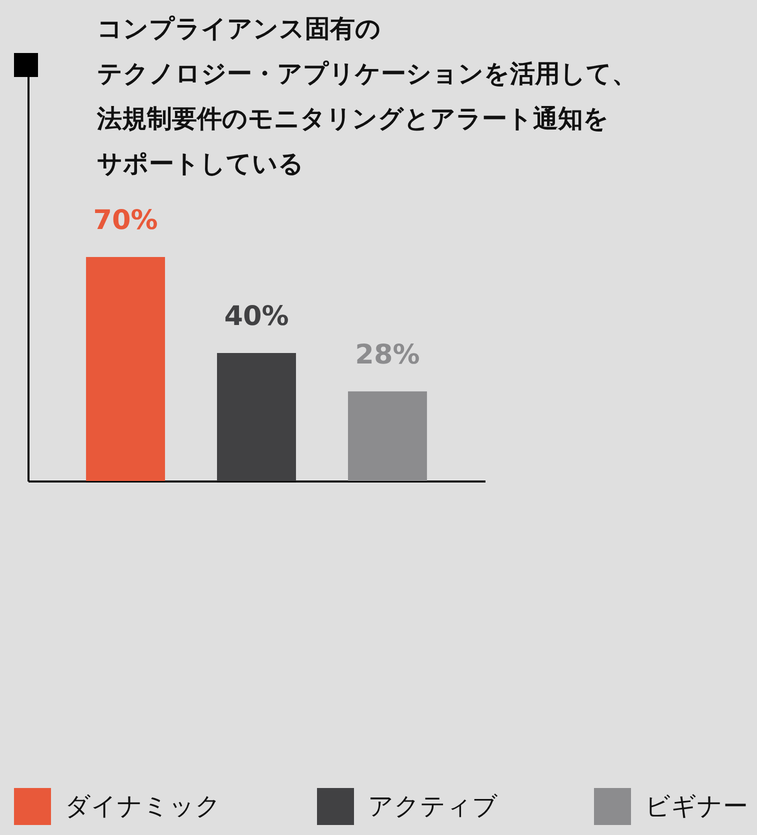  What do you see at coordinates (125, 220) in the screenshot?
I see `data-label: 70%` at bounding box center [125, 220].